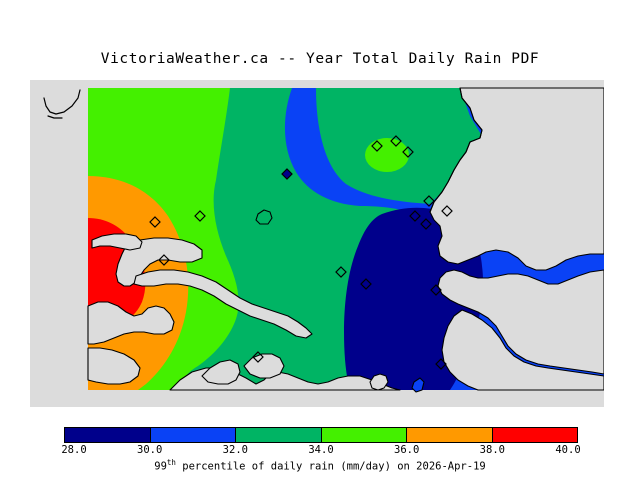 The image size is (640, 480). I want to click on colorbar-tick-0: 28.0, so click(74, 450).